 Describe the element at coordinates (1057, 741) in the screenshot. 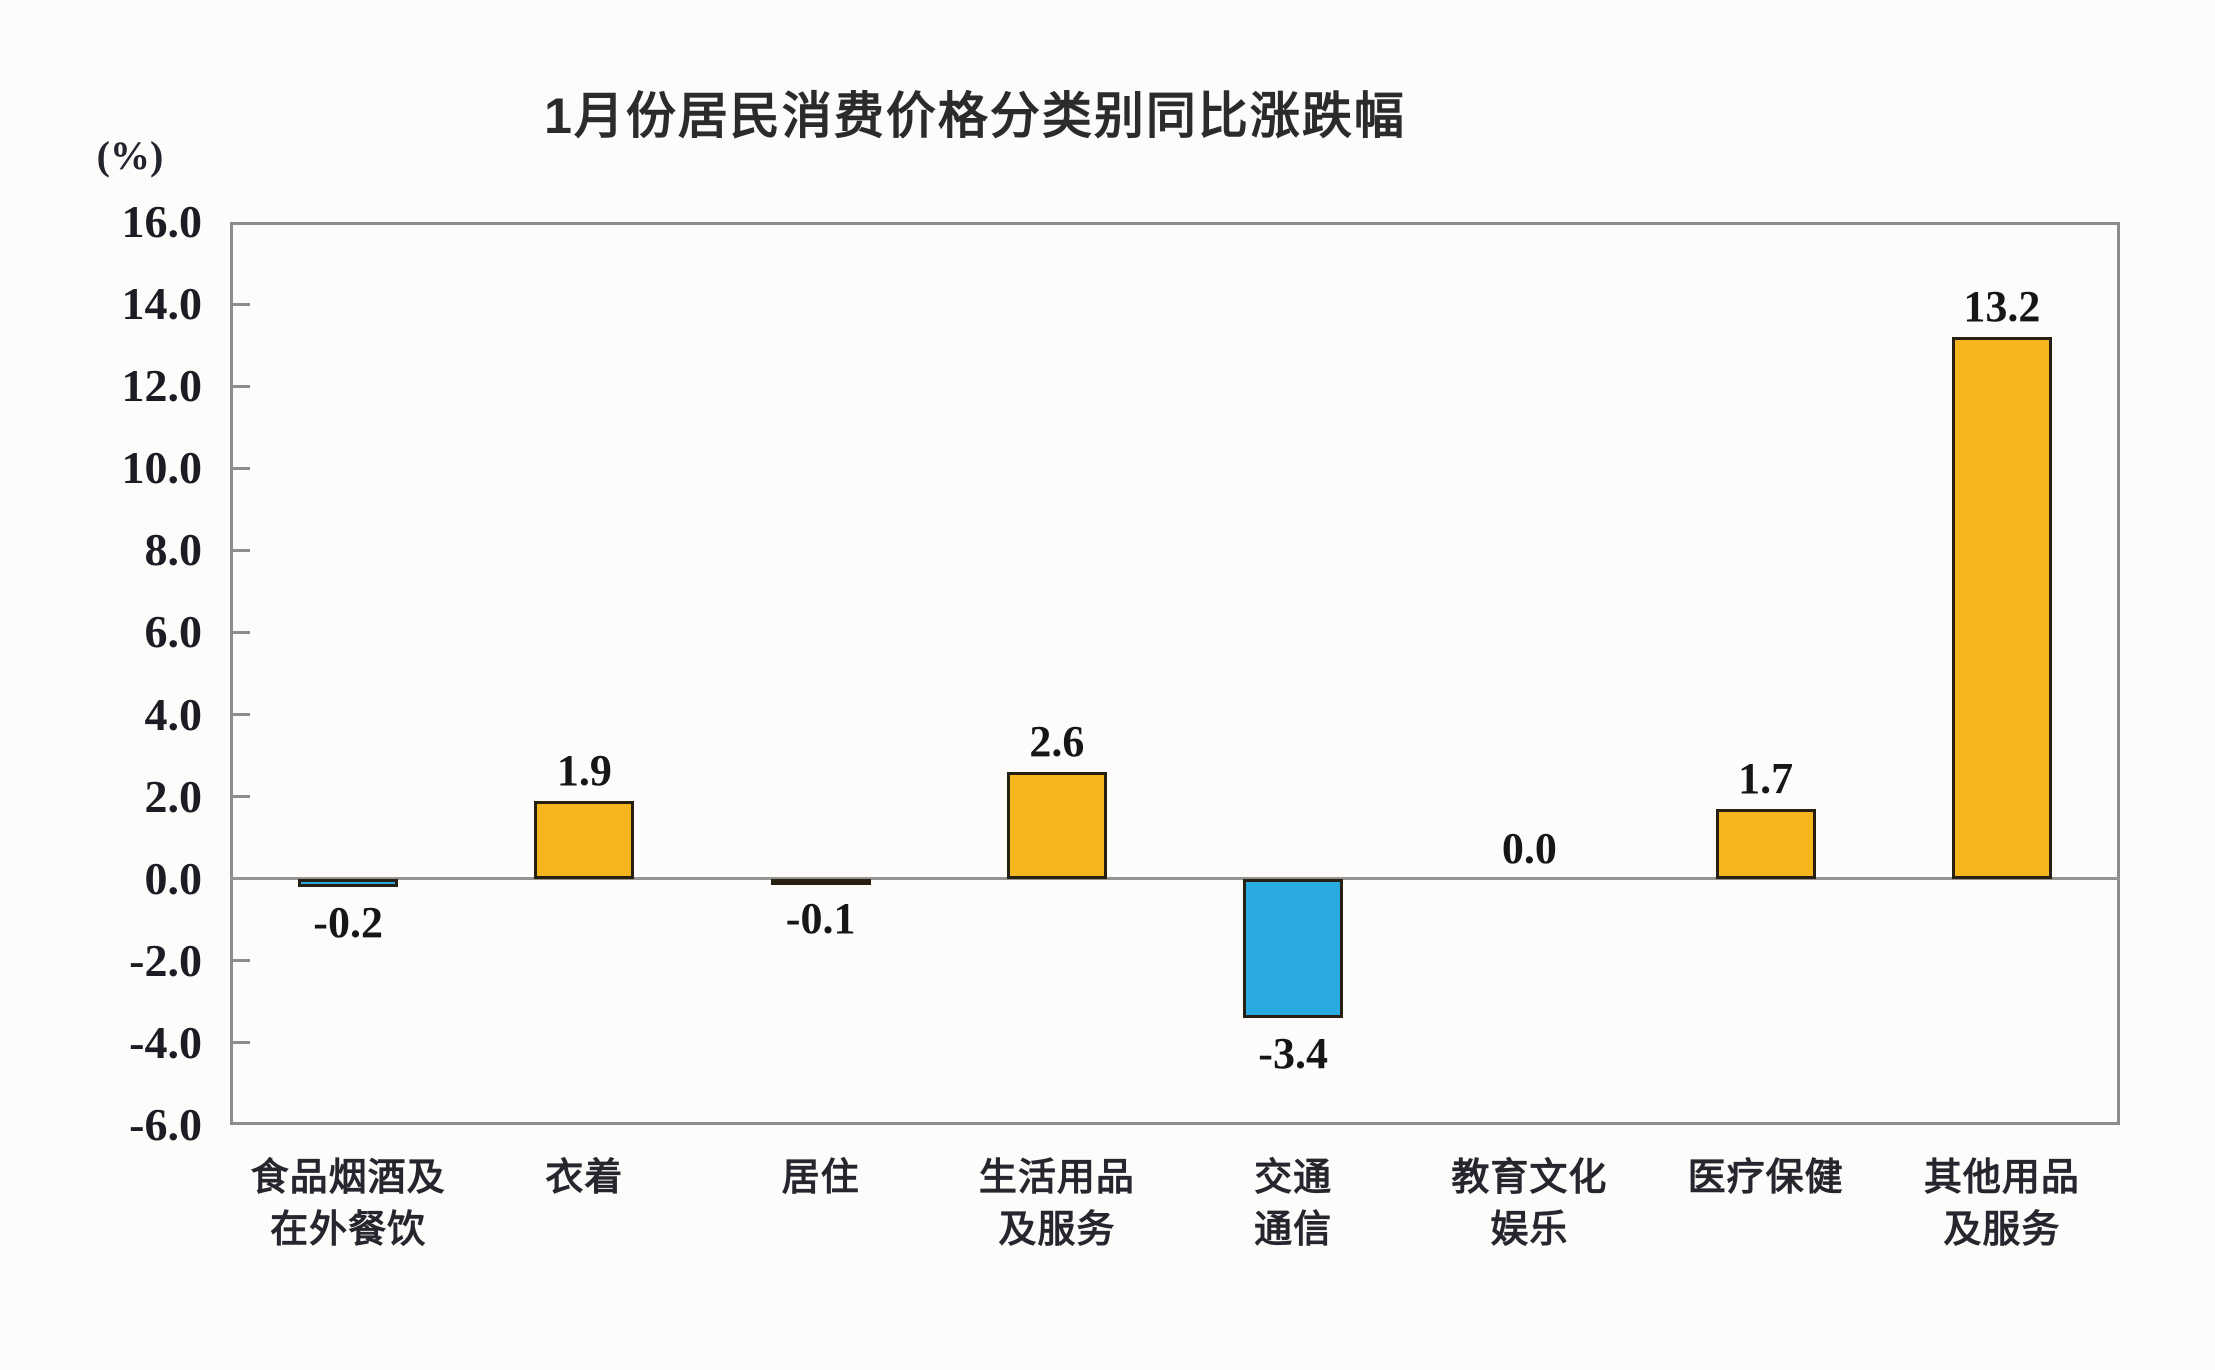

I see `bar-value-label: 2.6` at that location.